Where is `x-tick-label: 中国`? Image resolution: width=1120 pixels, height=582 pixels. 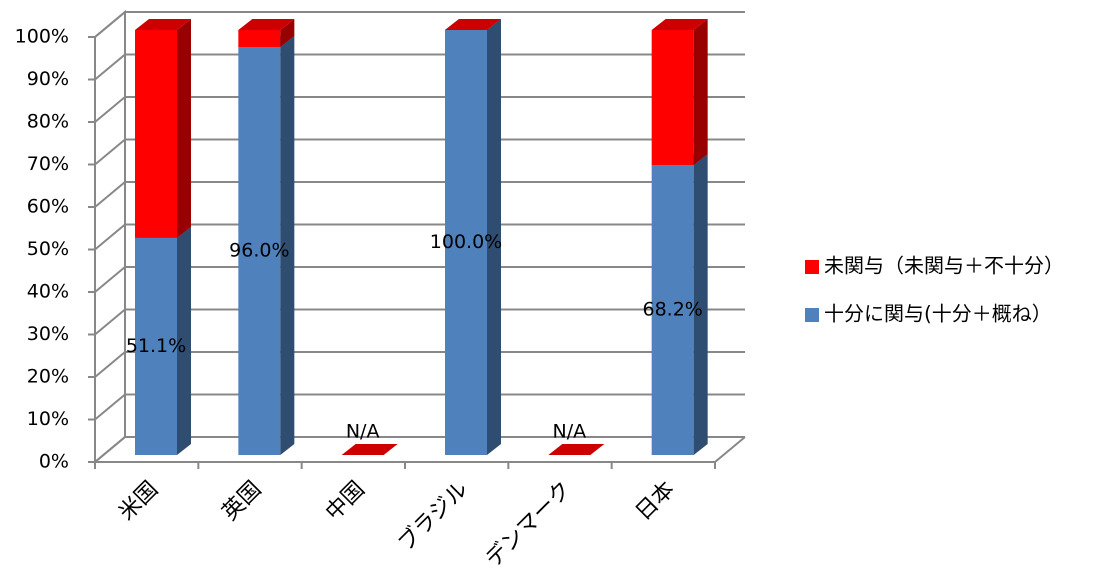
x-tick-label: 中国 is located at coordinates (345, 501).